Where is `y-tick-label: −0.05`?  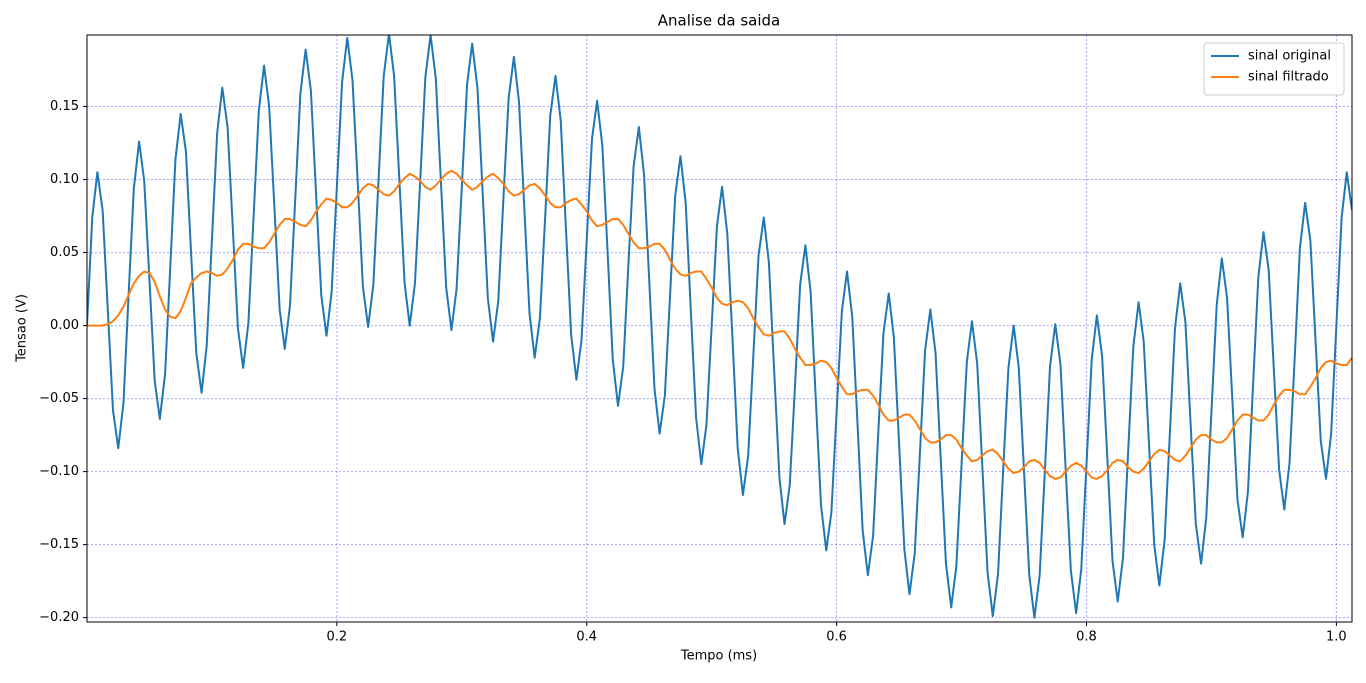 y-tick-label: −0.05 is located at coordinates (59, 398).